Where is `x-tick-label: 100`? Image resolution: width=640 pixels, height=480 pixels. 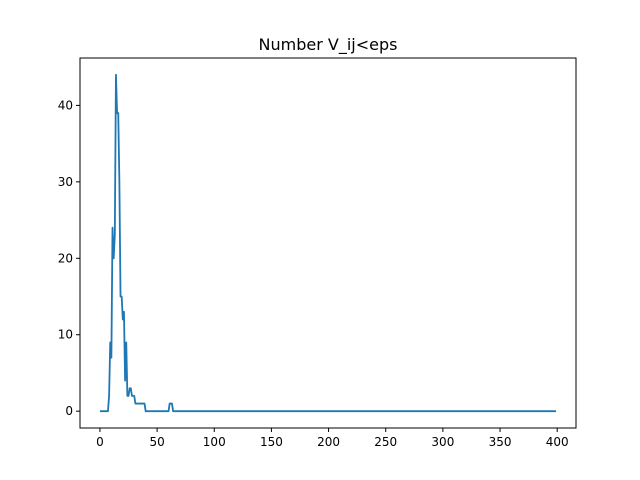
x-tick-label: 100 is located at coordinates (214, 442).